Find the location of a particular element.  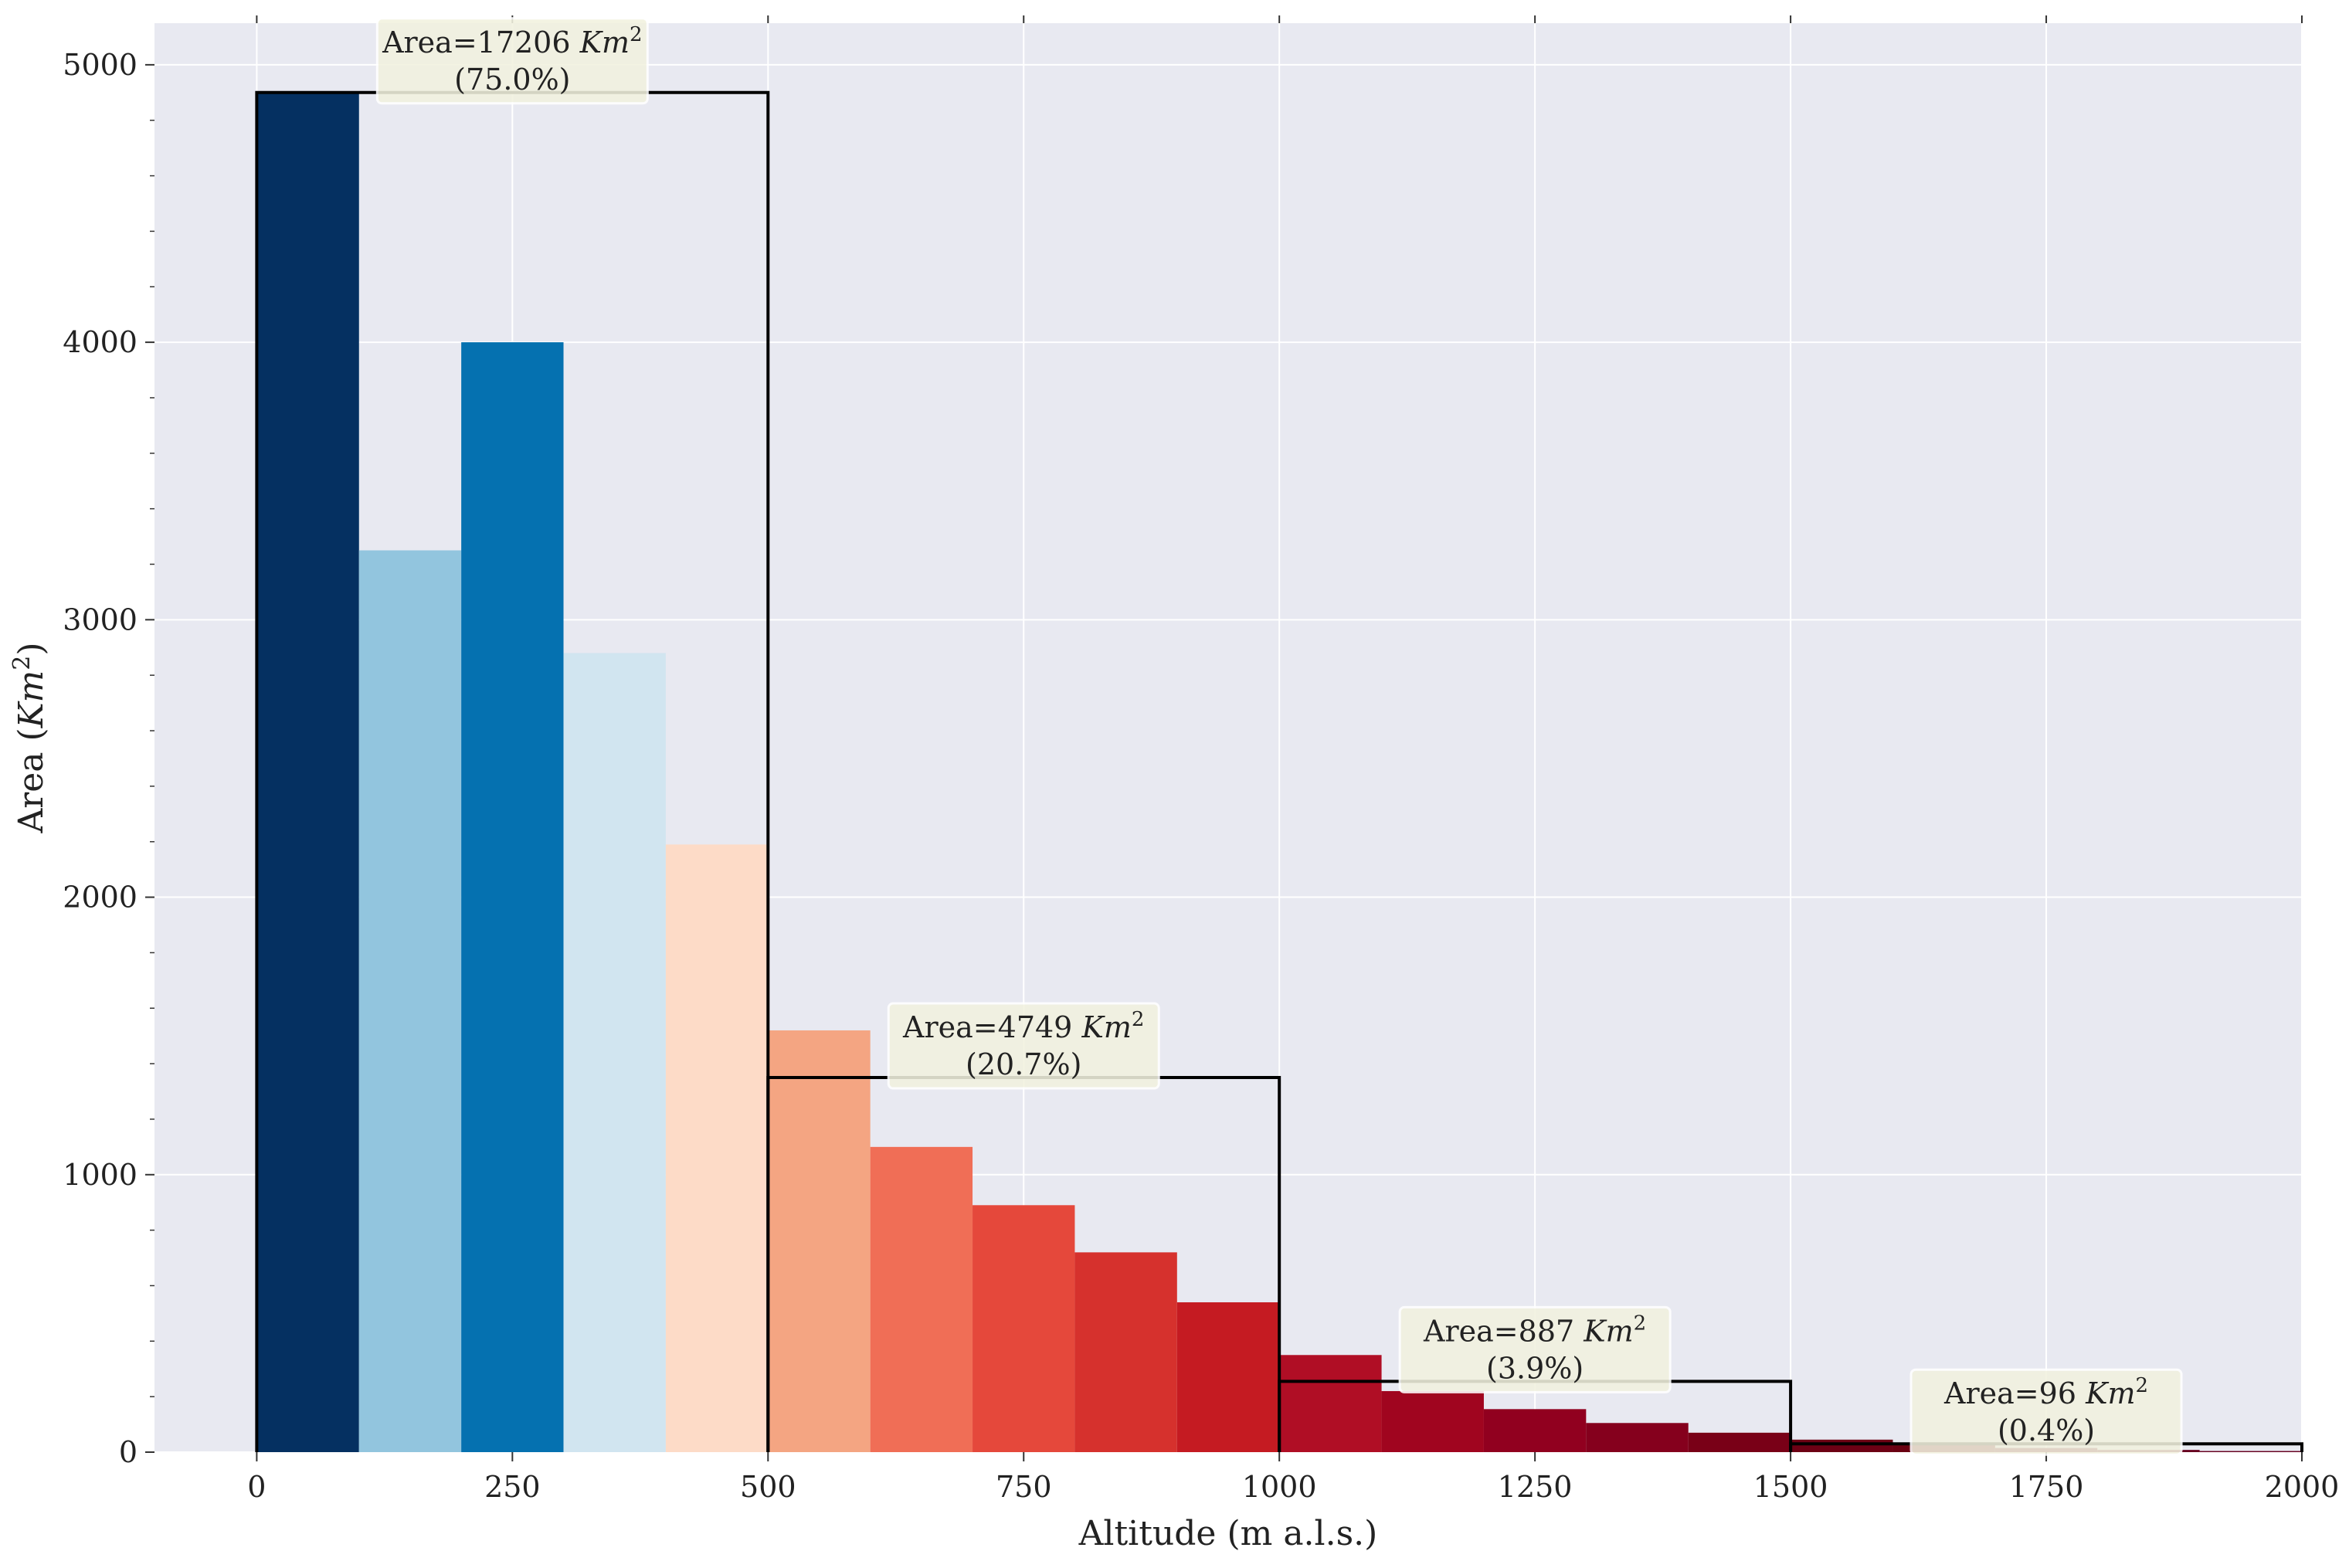

y-axis-title-sup: 2 is located at coordinates (22, 663).